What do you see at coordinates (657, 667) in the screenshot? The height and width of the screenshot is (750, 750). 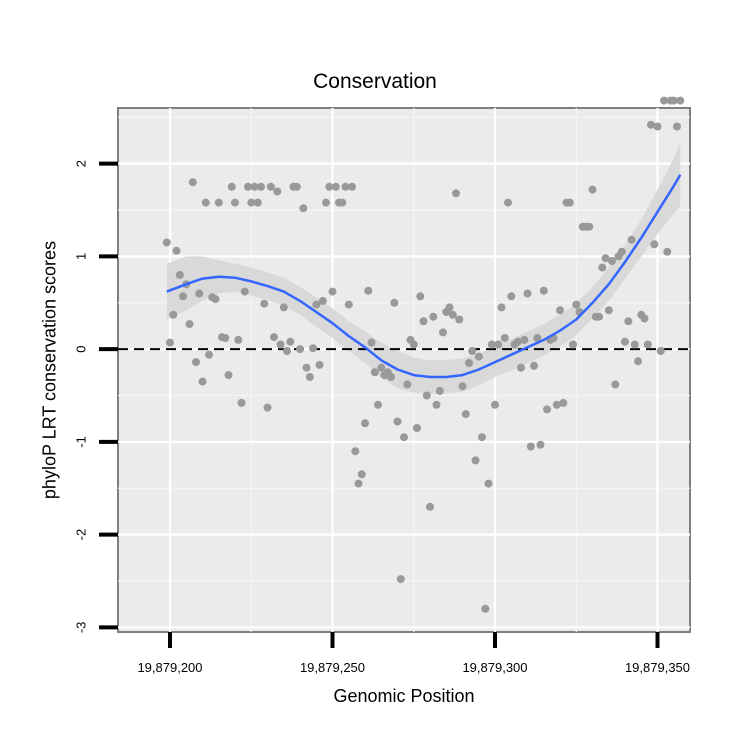 I see `x-tick-label: 19,879,350` at bounding box center [657, 667].